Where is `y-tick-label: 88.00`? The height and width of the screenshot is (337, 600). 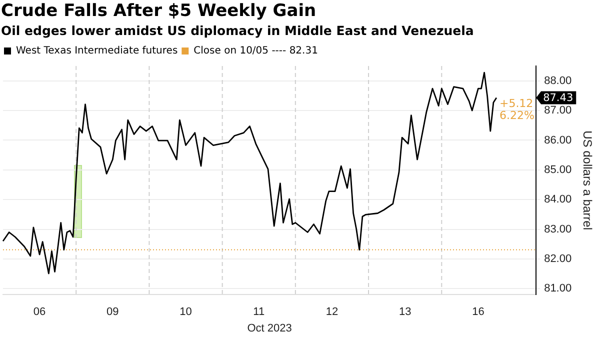 y-tick-label: 88.00 is located at coordinates (558, 80).